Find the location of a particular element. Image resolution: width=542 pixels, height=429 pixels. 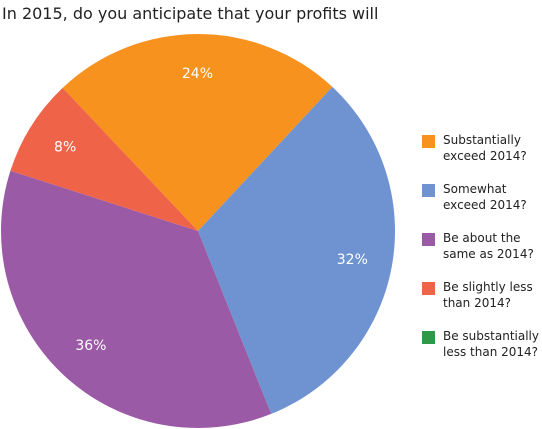

legend-item: Be slightly less than 2014? is located at coordinates (481, 303).